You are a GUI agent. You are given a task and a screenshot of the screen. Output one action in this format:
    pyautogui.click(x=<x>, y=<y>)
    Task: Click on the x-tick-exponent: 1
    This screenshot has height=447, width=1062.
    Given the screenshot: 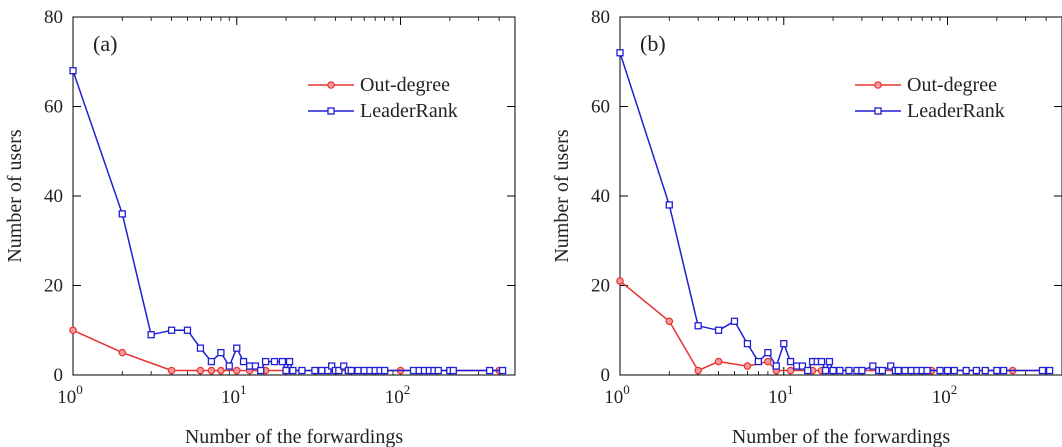 What is the action you would take?
    pyautogui.click(x=243, y=389)
    